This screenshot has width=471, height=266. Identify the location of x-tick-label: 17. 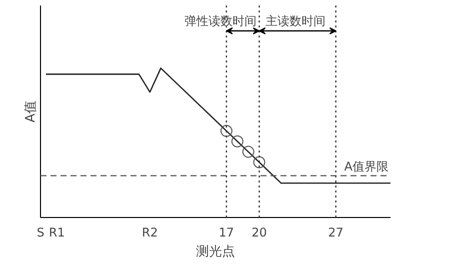
(226, 233).